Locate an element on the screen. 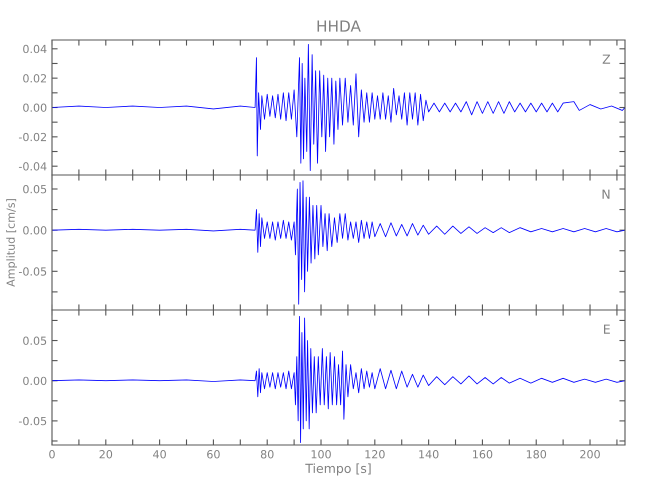 This screenshot has height=500, width=650. text: Z is located at coordinates (606, 59).